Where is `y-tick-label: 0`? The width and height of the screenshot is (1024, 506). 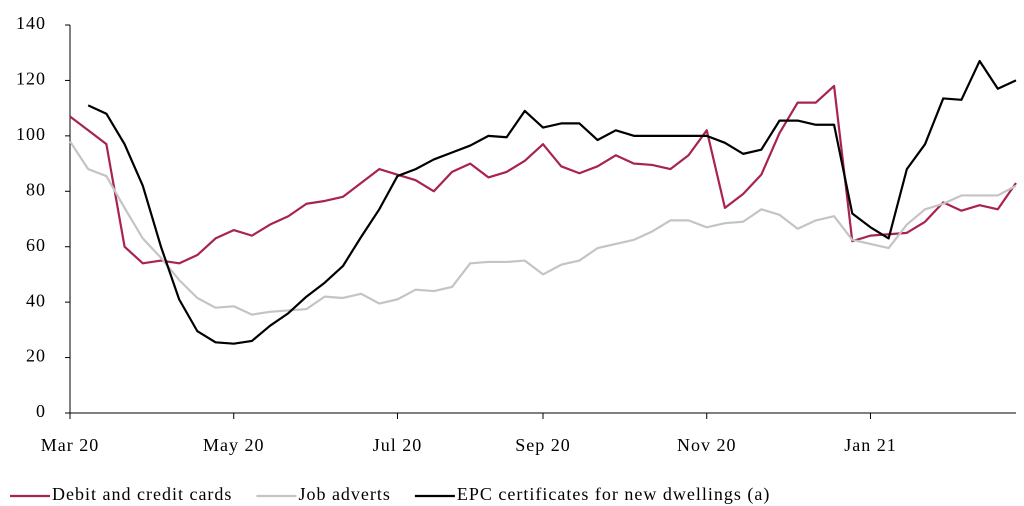
y-tick-label: 0 is located at coordinates (41, 411).